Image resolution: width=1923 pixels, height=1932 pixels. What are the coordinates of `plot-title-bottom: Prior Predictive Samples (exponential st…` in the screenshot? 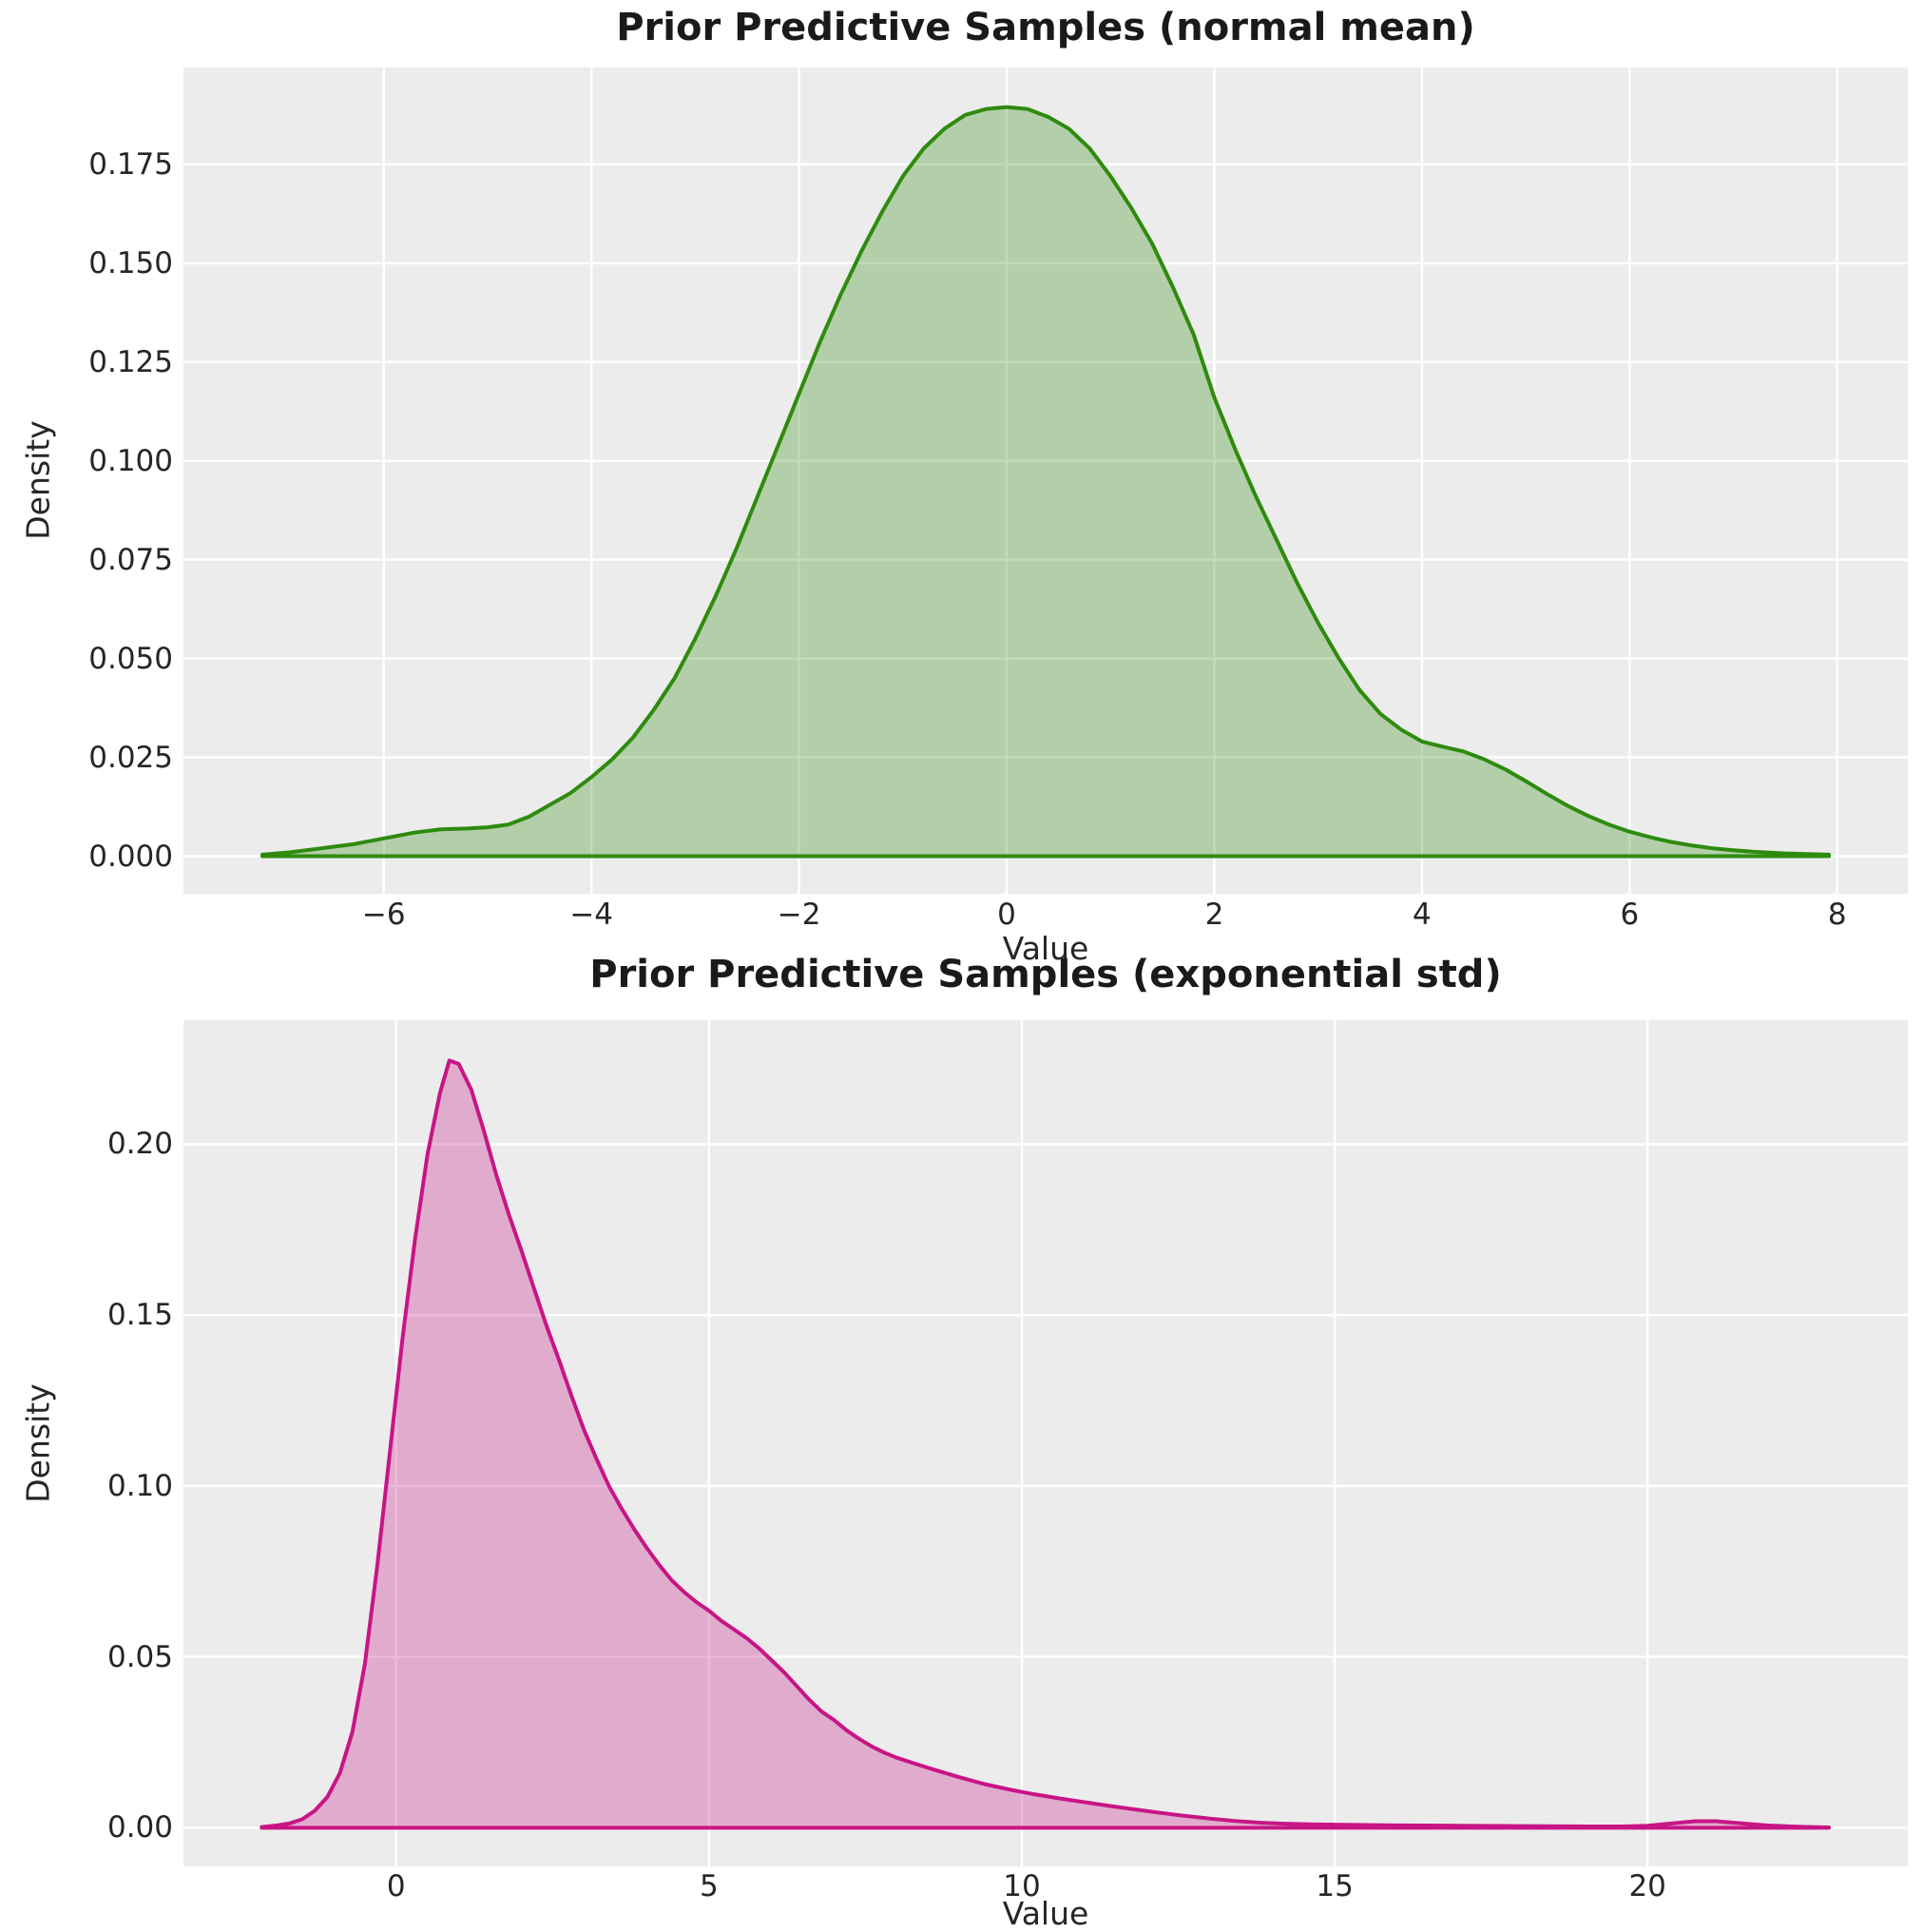 It's located at (1045, 974).